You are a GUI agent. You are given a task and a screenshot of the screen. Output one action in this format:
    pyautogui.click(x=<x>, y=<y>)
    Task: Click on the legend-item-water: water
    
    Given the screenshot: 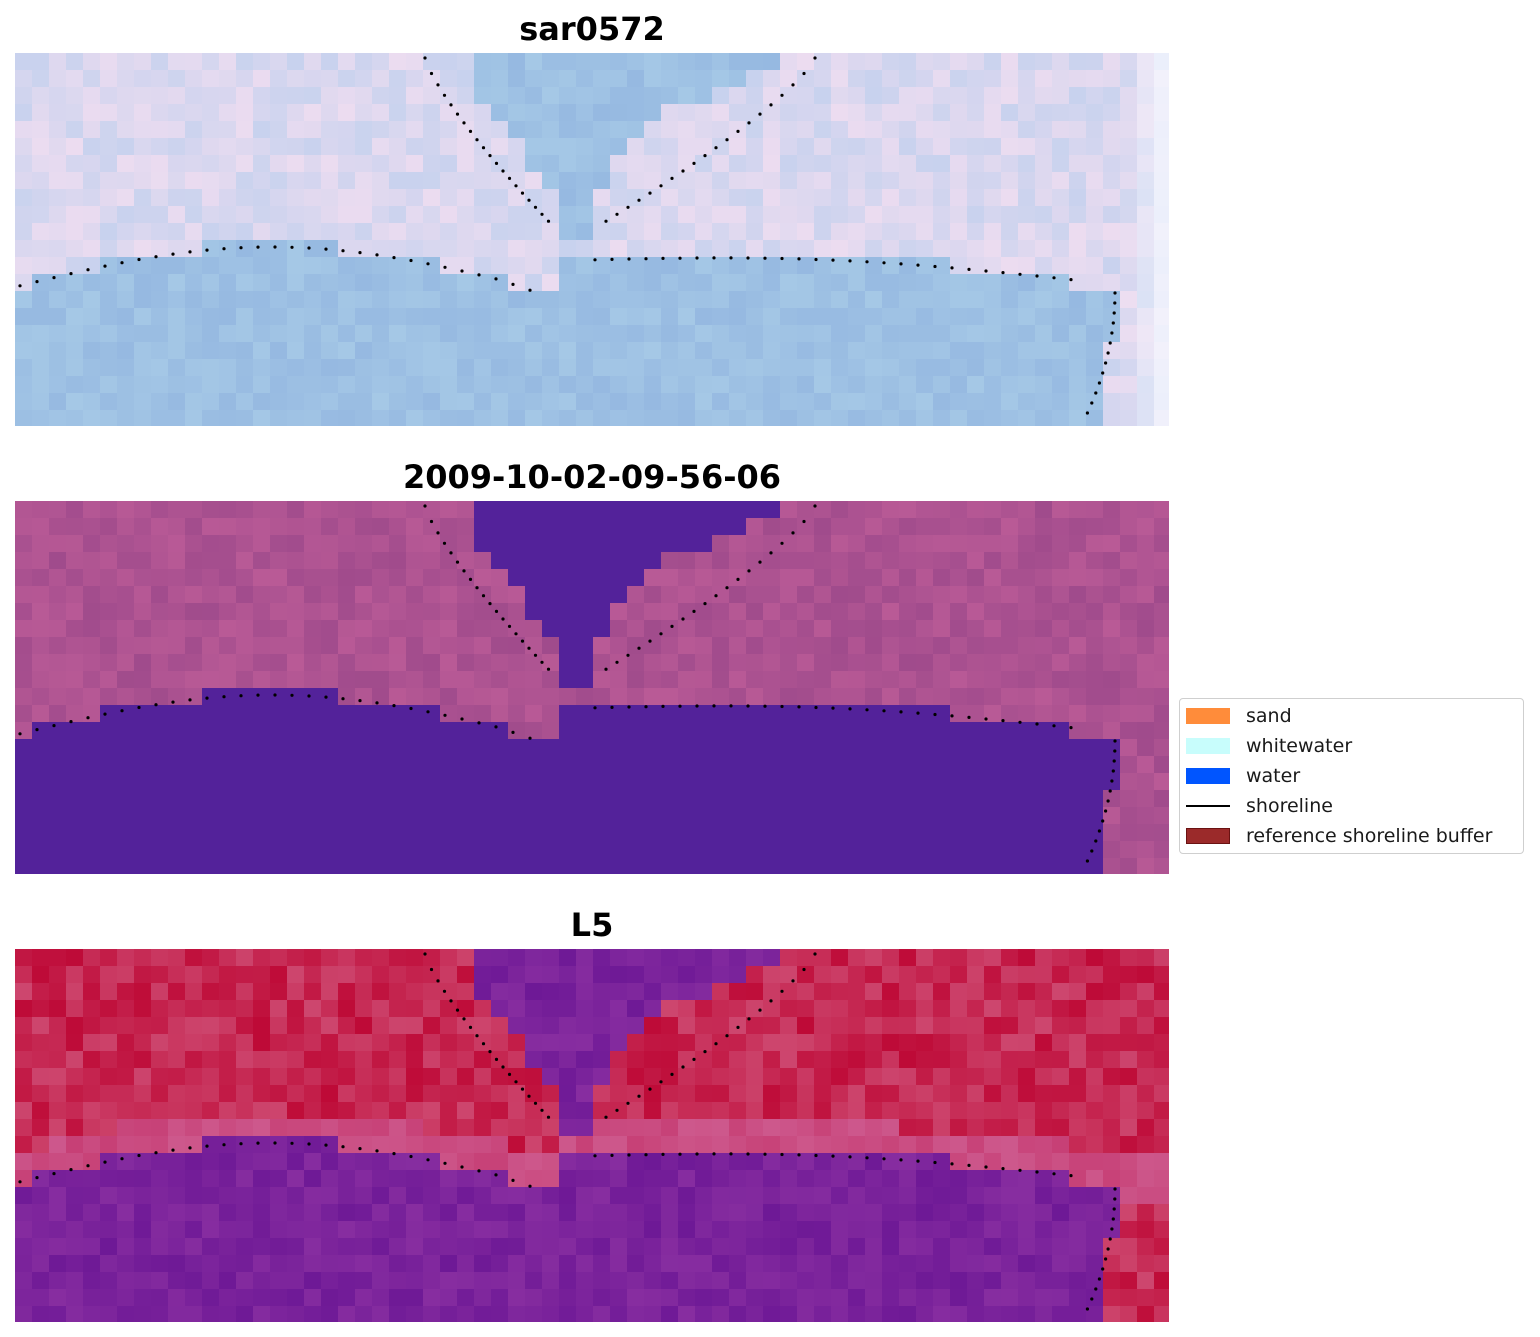 What is the action you would take?
    pyautogui.click(x=1243, y=776)
    